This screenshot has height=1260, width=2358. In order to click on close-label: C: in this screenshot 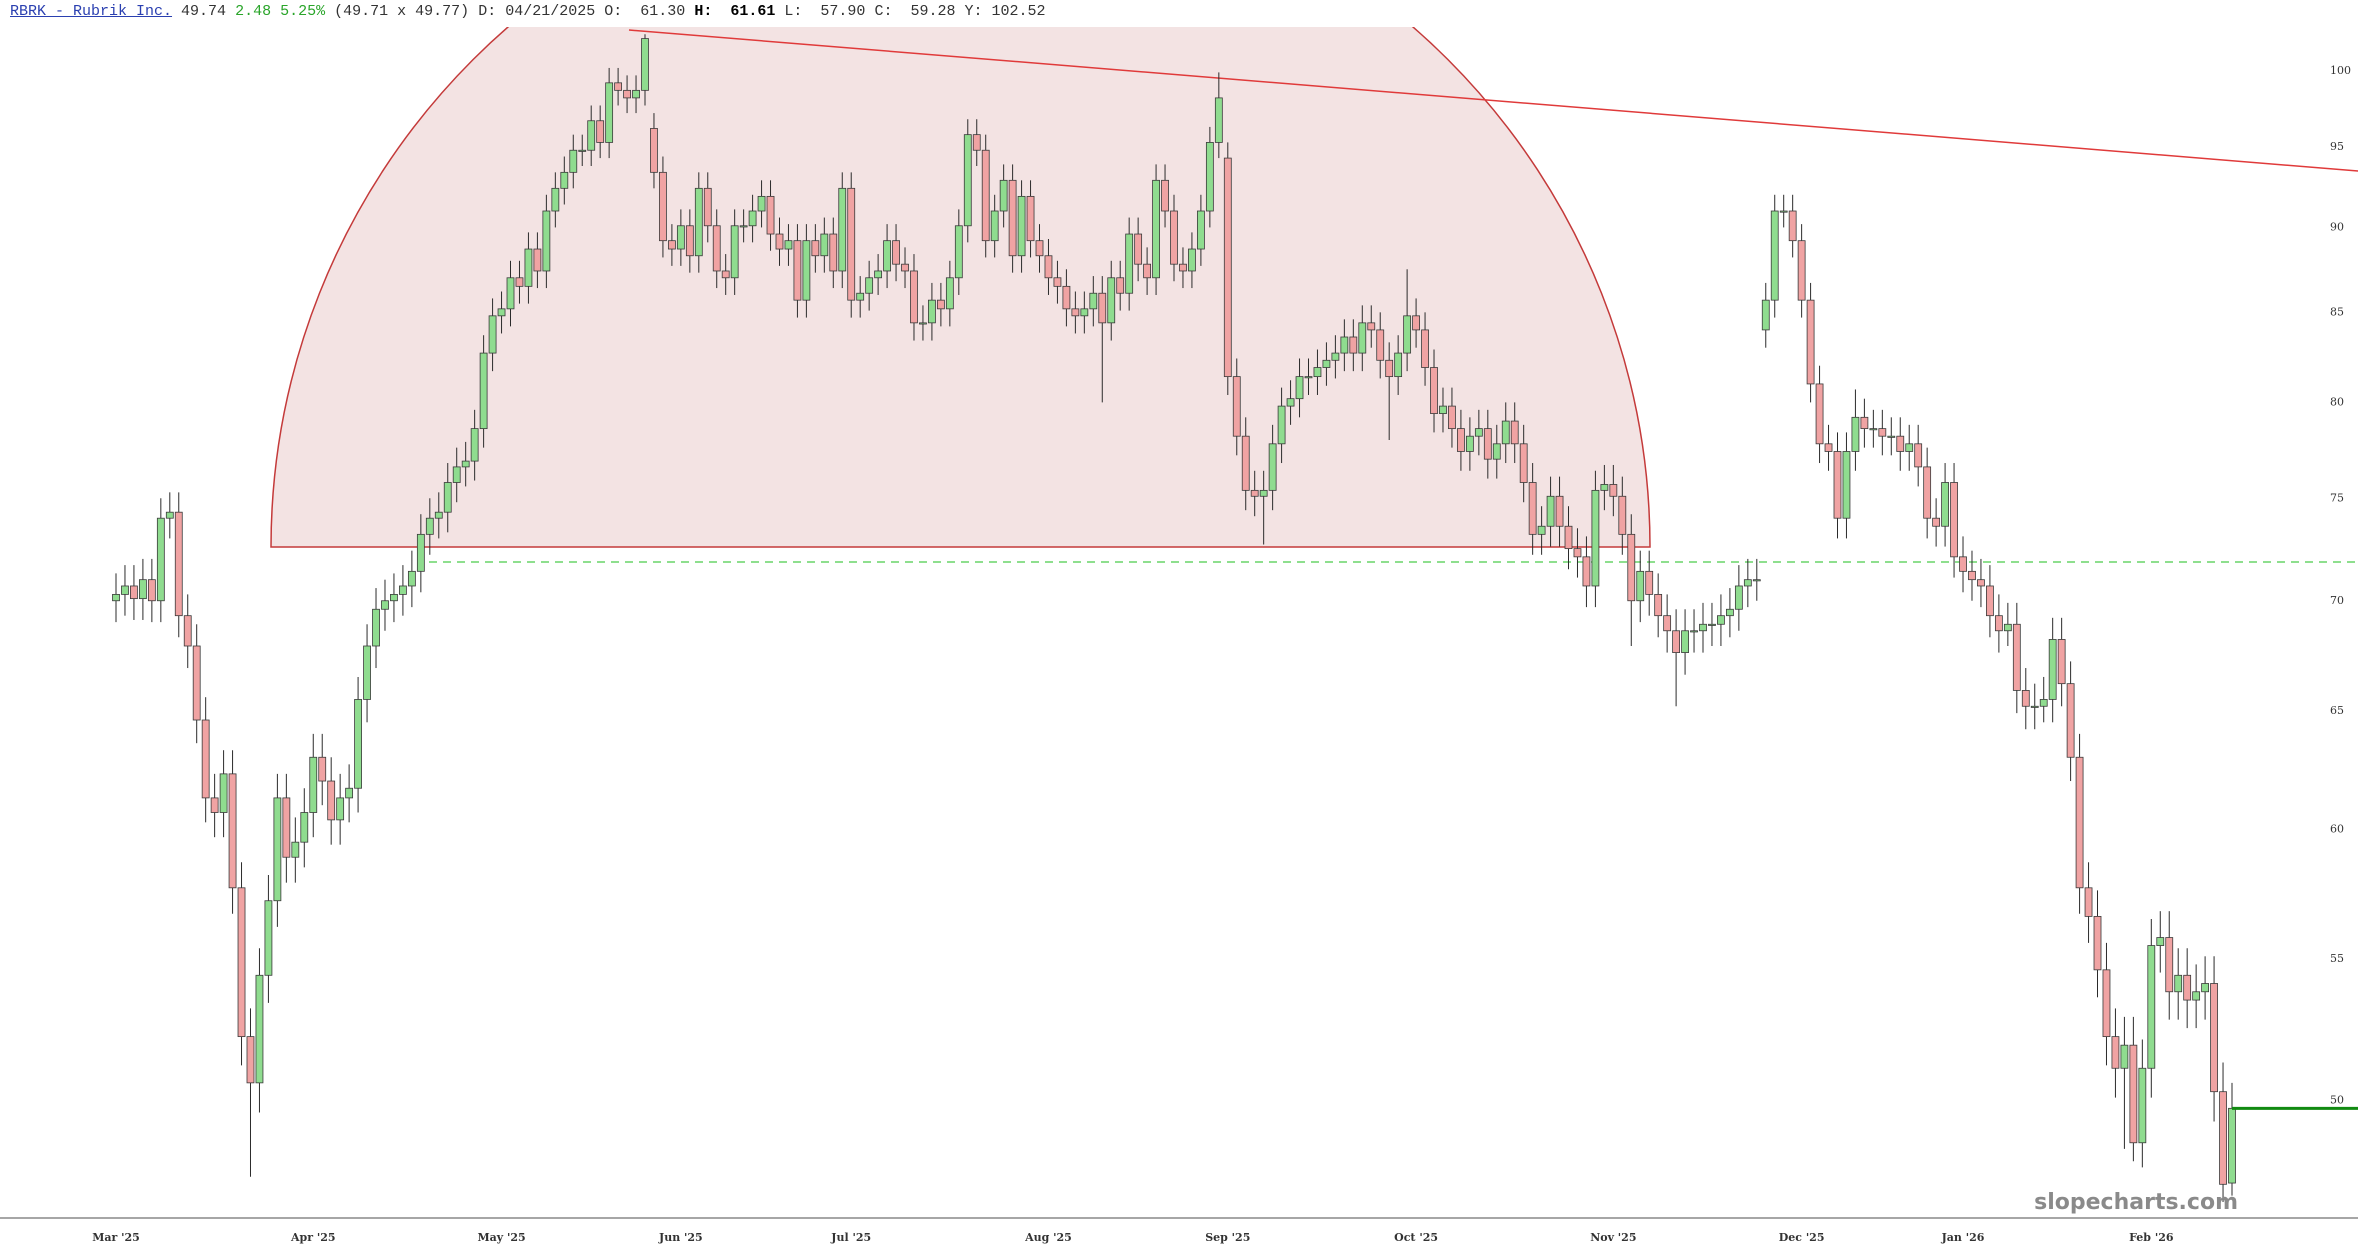, I will do `click(883, 11)`.